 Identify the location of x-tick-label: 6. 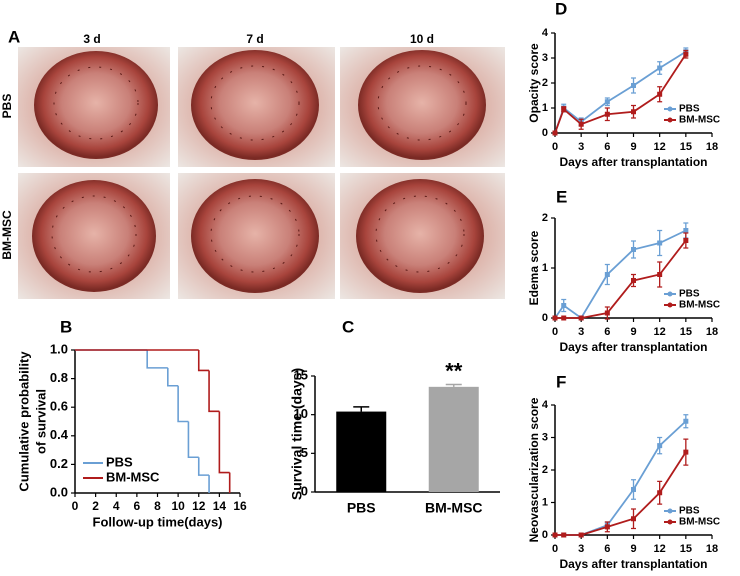
(607, 549).